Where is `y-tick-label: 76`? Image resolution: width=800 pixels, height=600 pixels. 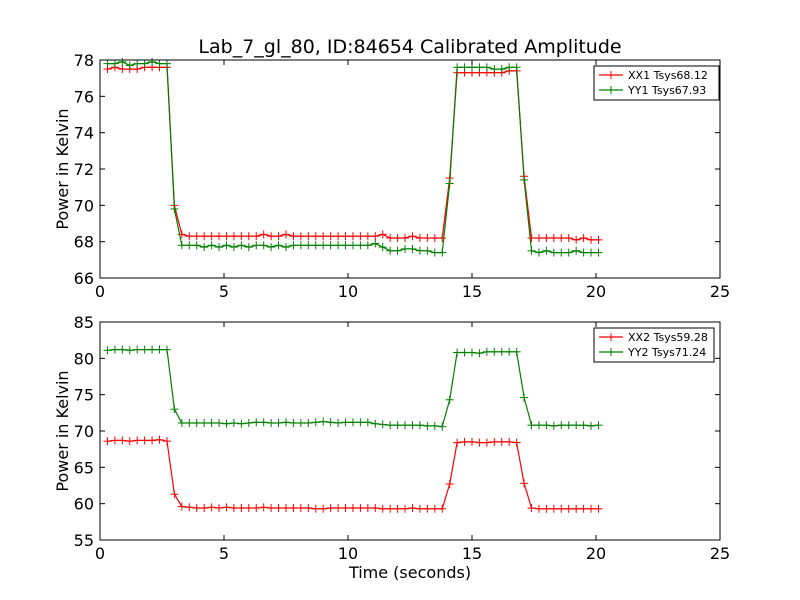 y-tick-label: 76 is located at coordinates (84, 96).